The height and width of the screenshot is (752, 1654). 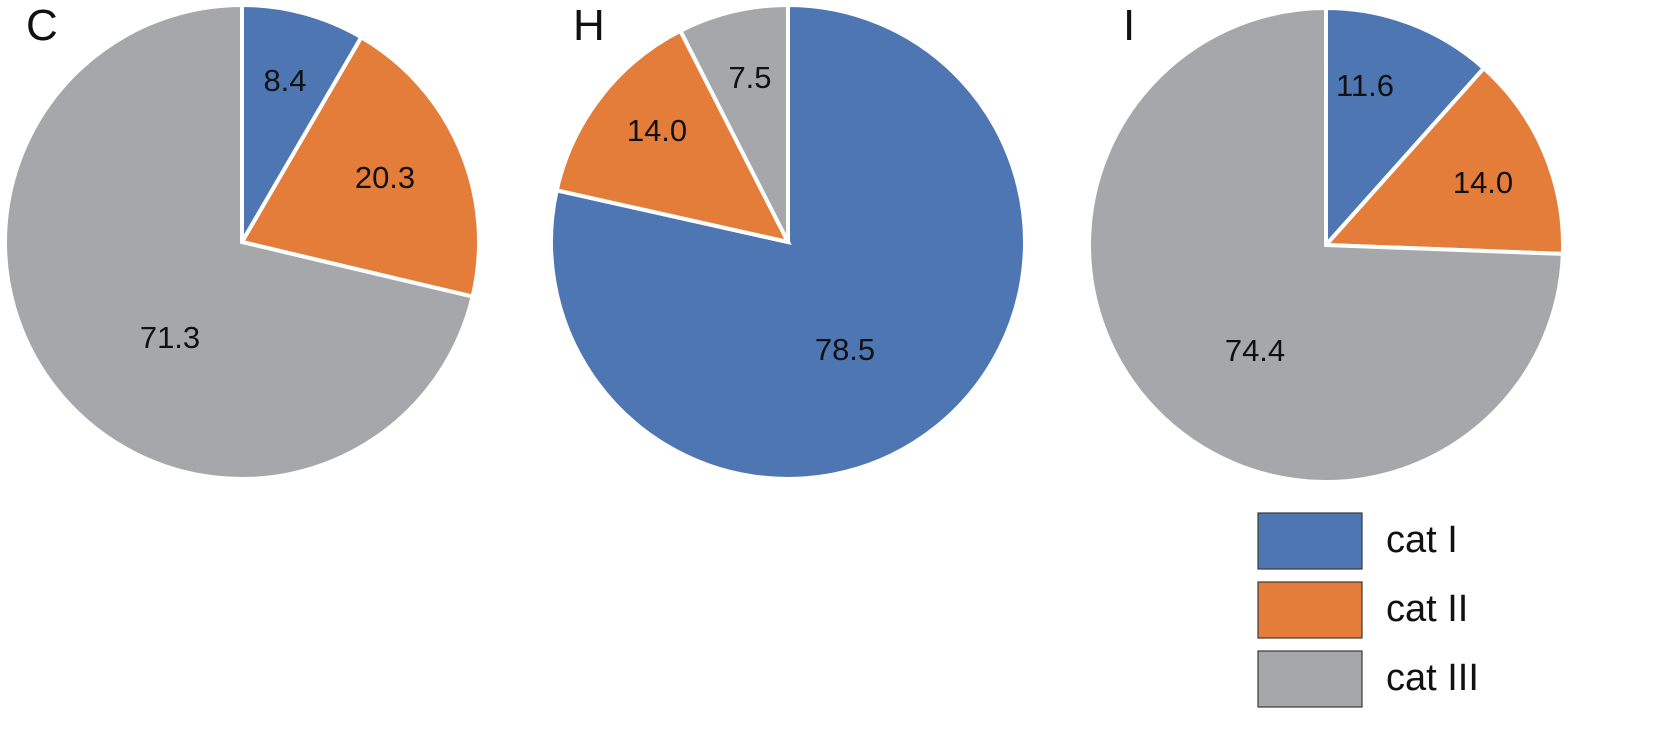 What do you see at coordinates (657, 130) in the screenshot?
I see `data-label-h-cat-ii: 14.0` at bounding box center [657, 130].